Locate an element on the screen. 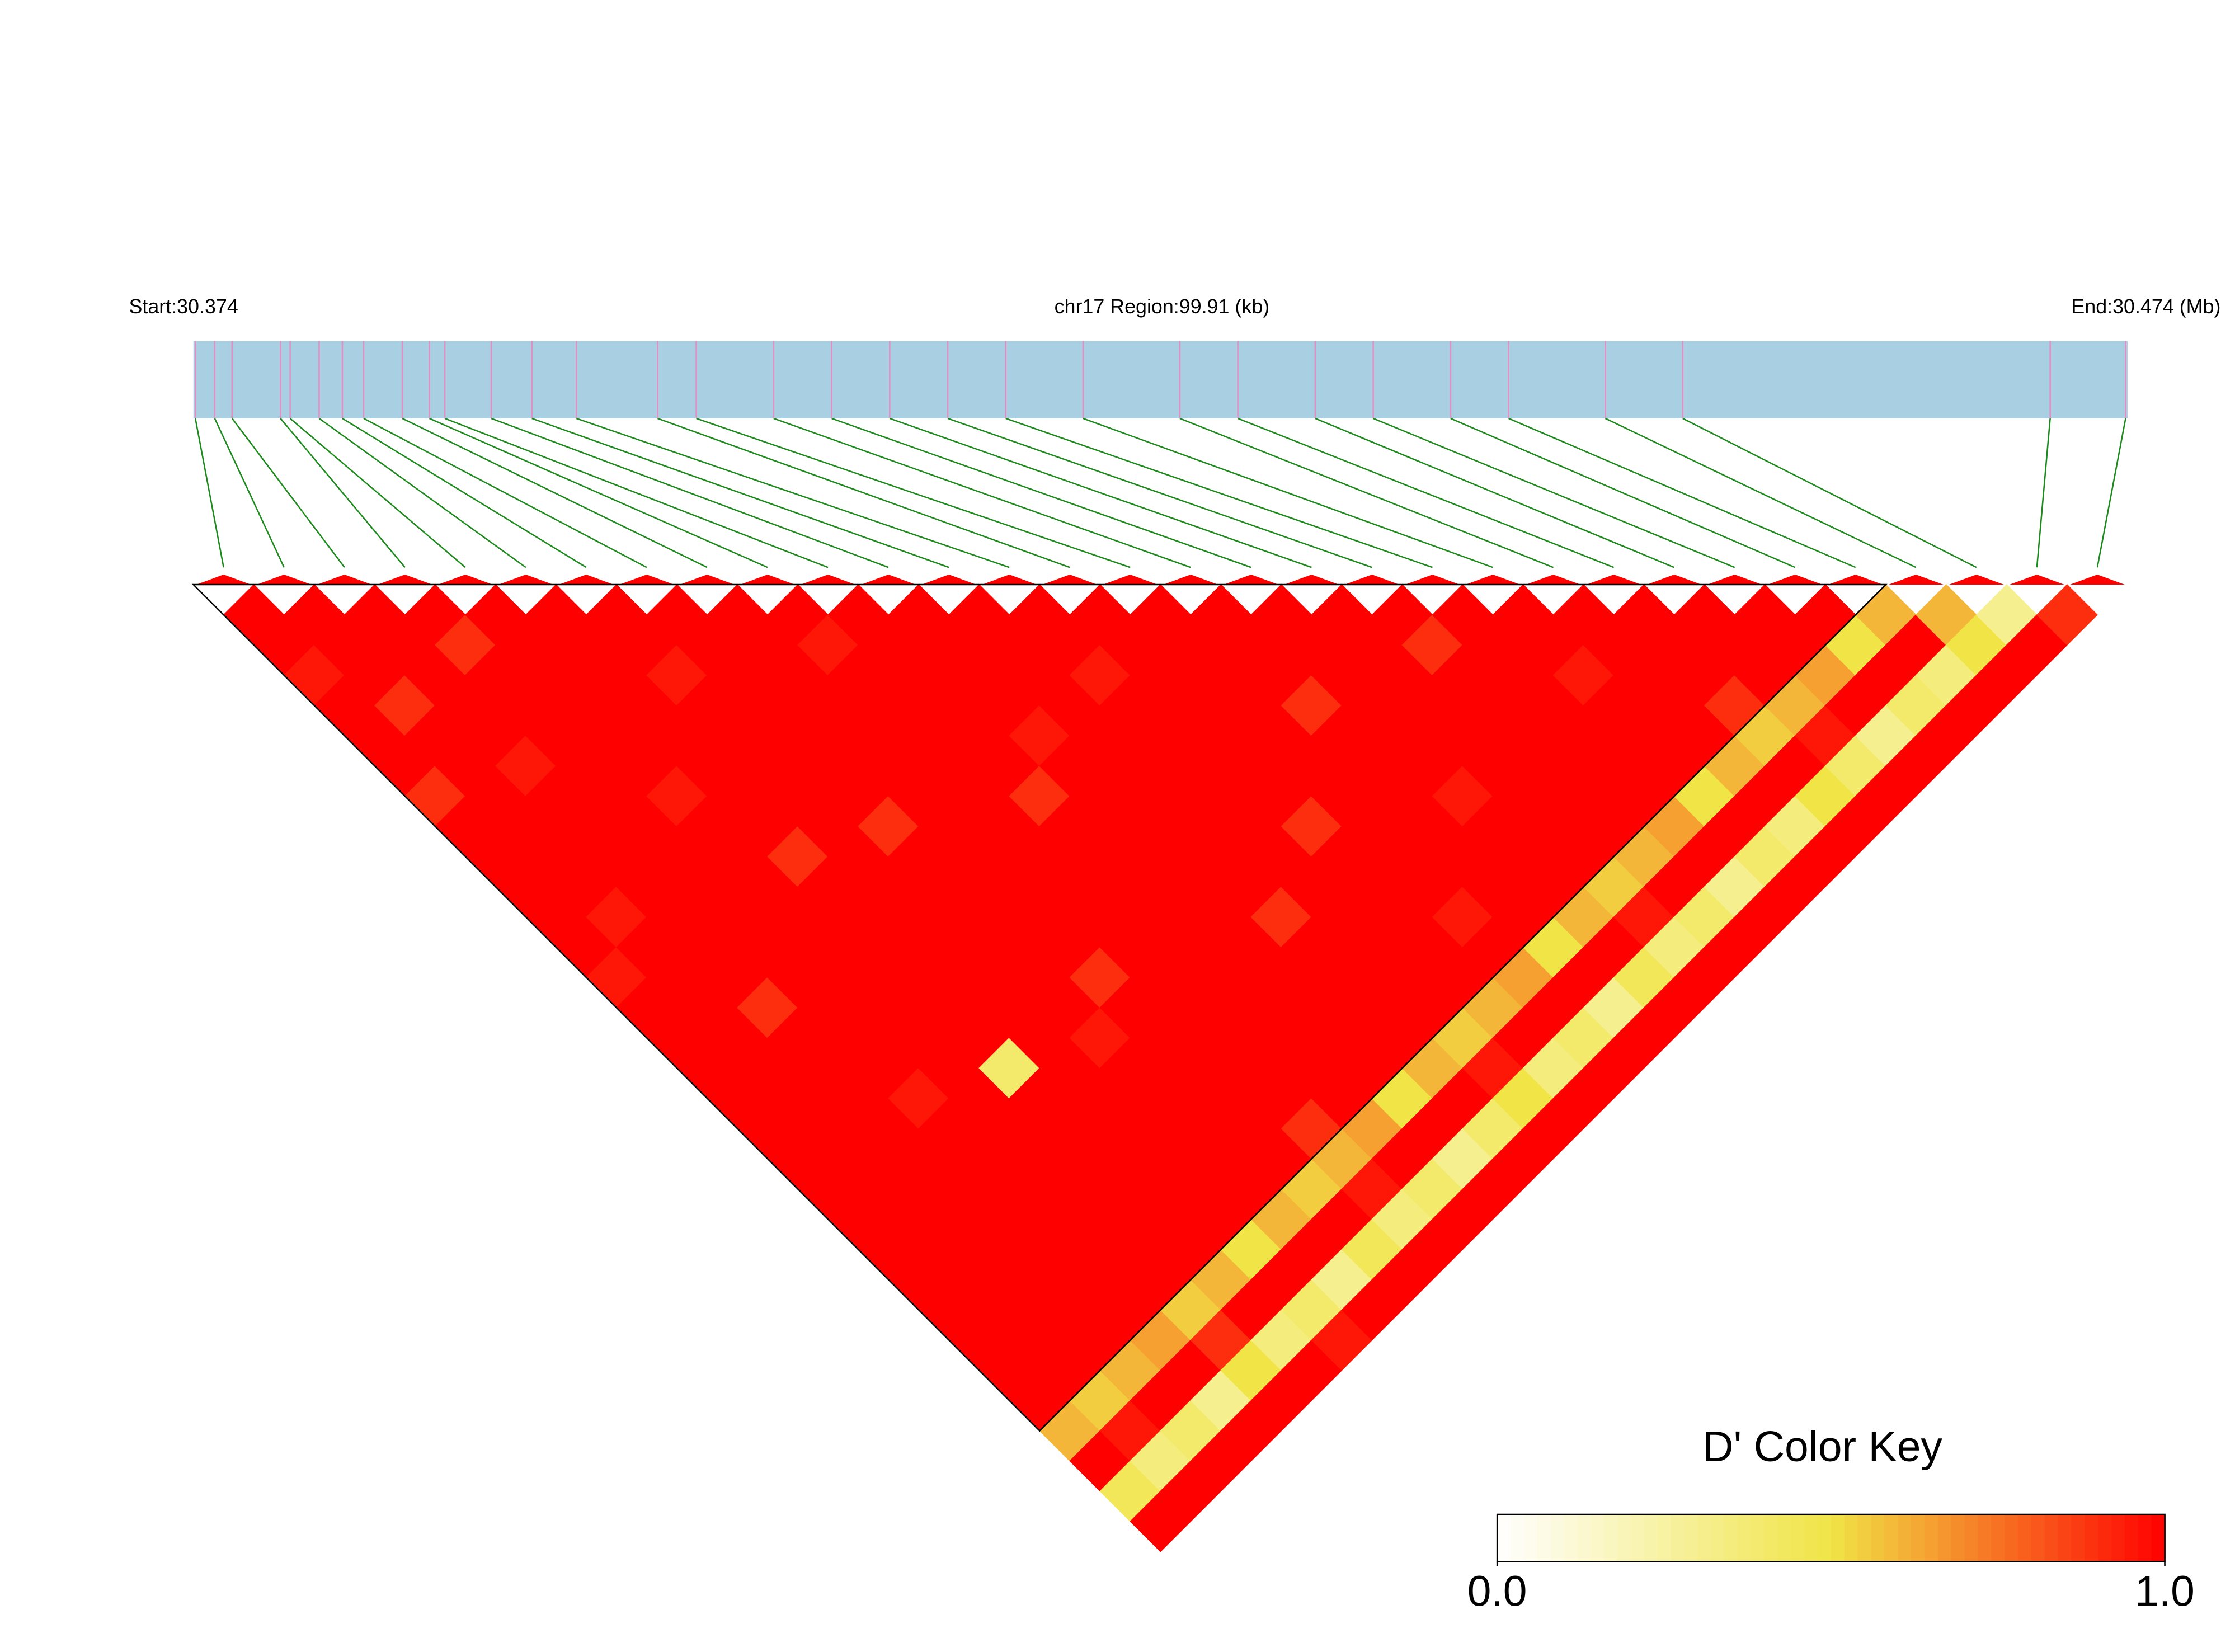 Image resolution: width=2235 pixels, height=1652 pixels. color-key-tick-label: 0.0 is located at coordinates (1497, 1592).